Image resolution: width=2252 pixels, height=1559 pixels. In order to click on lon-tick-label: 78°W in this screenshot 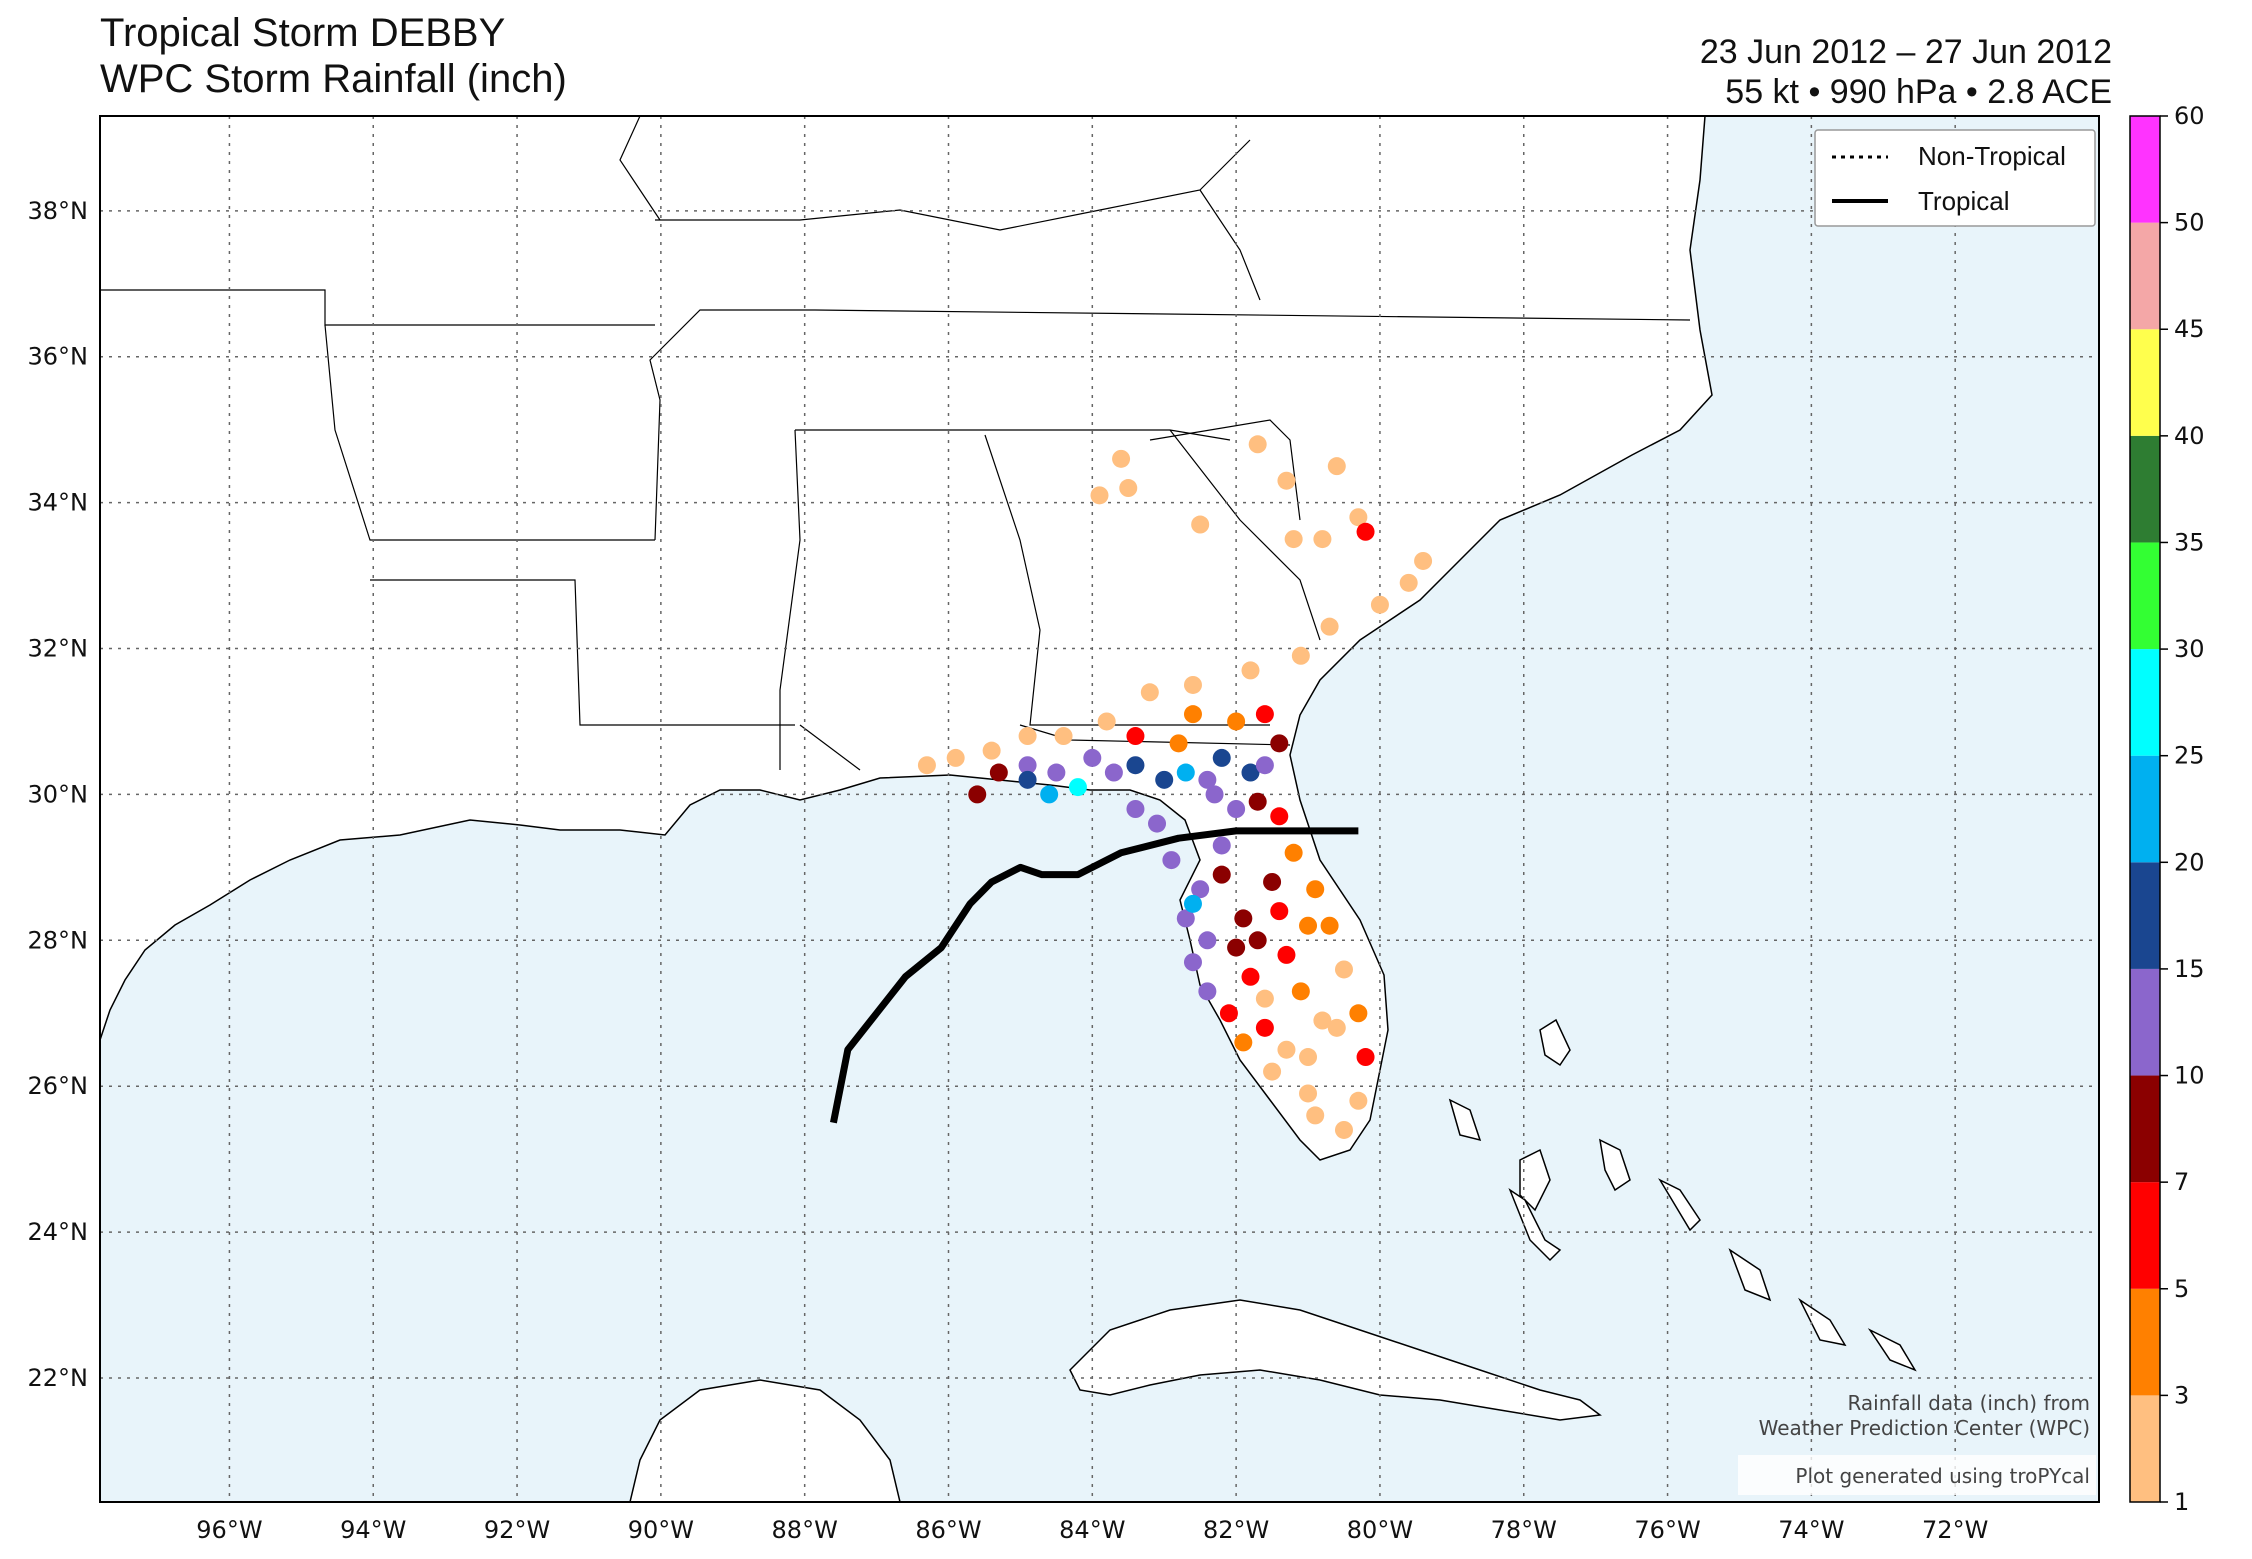, I will do `click(1524, 1530)`.